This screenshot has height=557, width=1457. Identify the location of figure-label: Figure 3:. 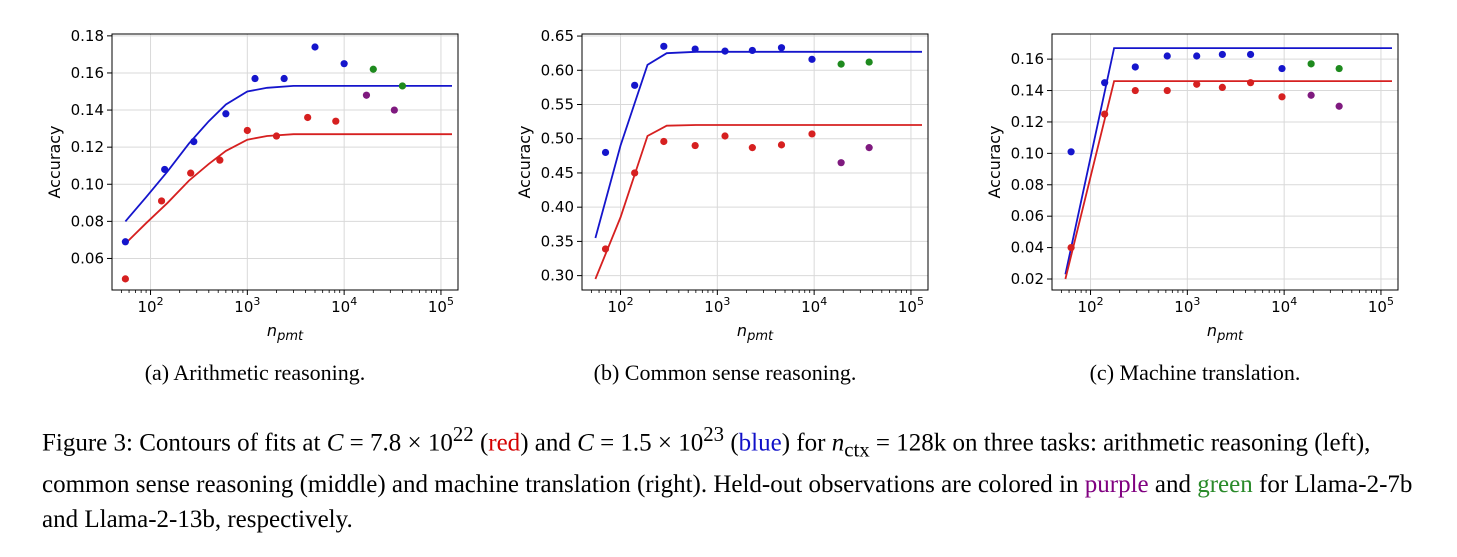
(87, 443).